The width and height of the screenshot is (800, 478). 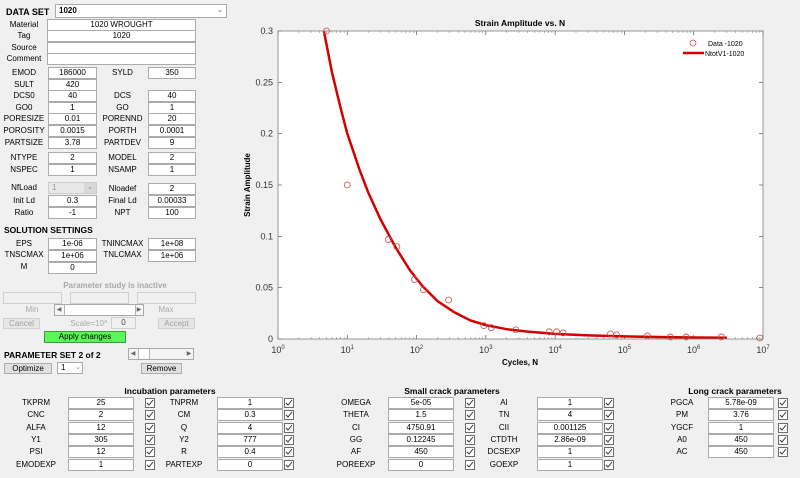 What do you see at coordinates (250, 452) in the screenshot?
I see `param-field: 0.4` at bounding box center [250, 452].